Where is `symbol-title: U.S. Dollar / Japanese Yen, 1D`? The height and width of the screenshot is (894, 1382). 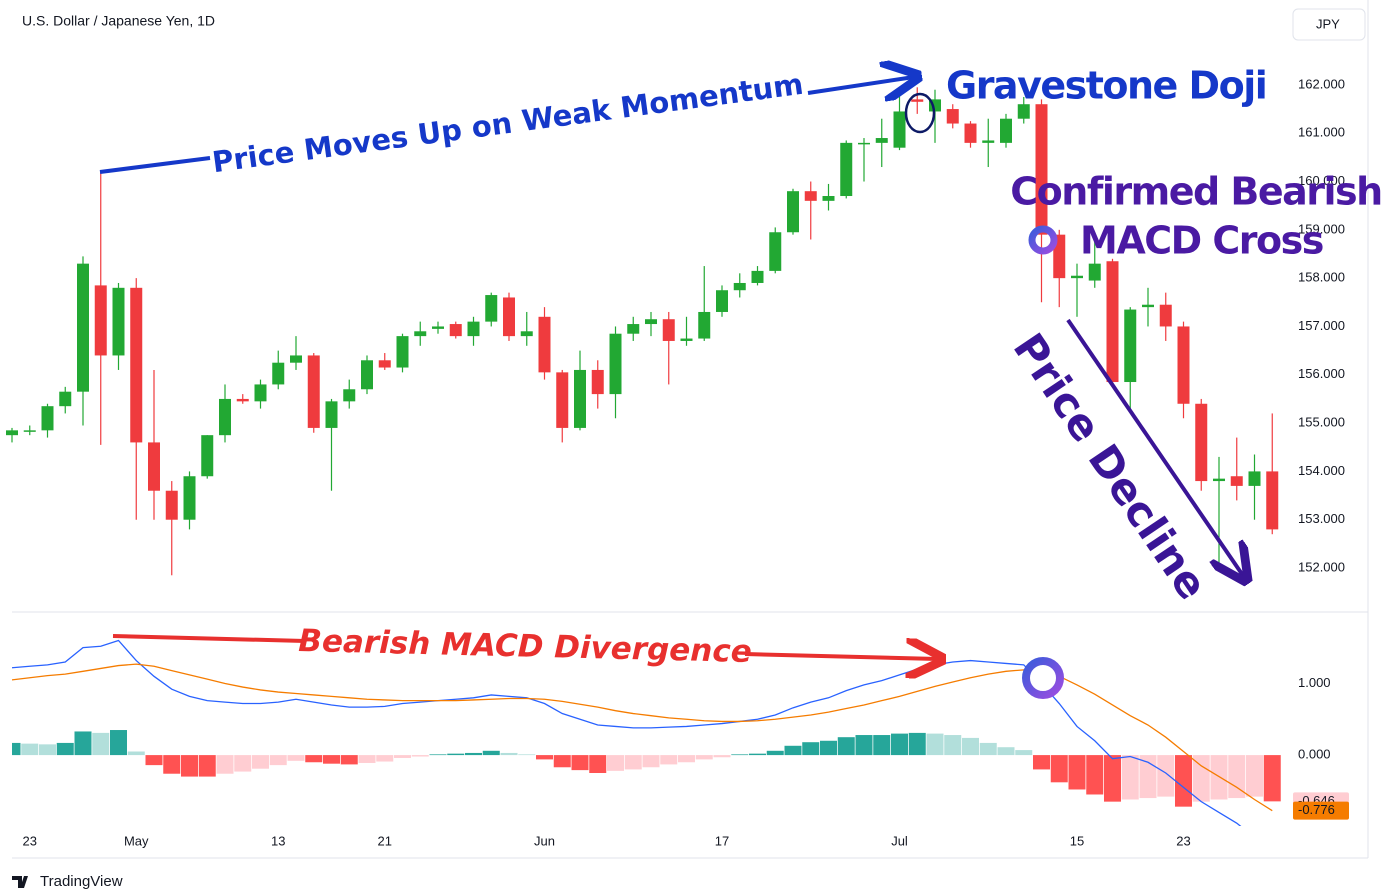
symbol-title: U.S. Dollar / Japanese Yen, 1D is located at coordinates (118, 21).